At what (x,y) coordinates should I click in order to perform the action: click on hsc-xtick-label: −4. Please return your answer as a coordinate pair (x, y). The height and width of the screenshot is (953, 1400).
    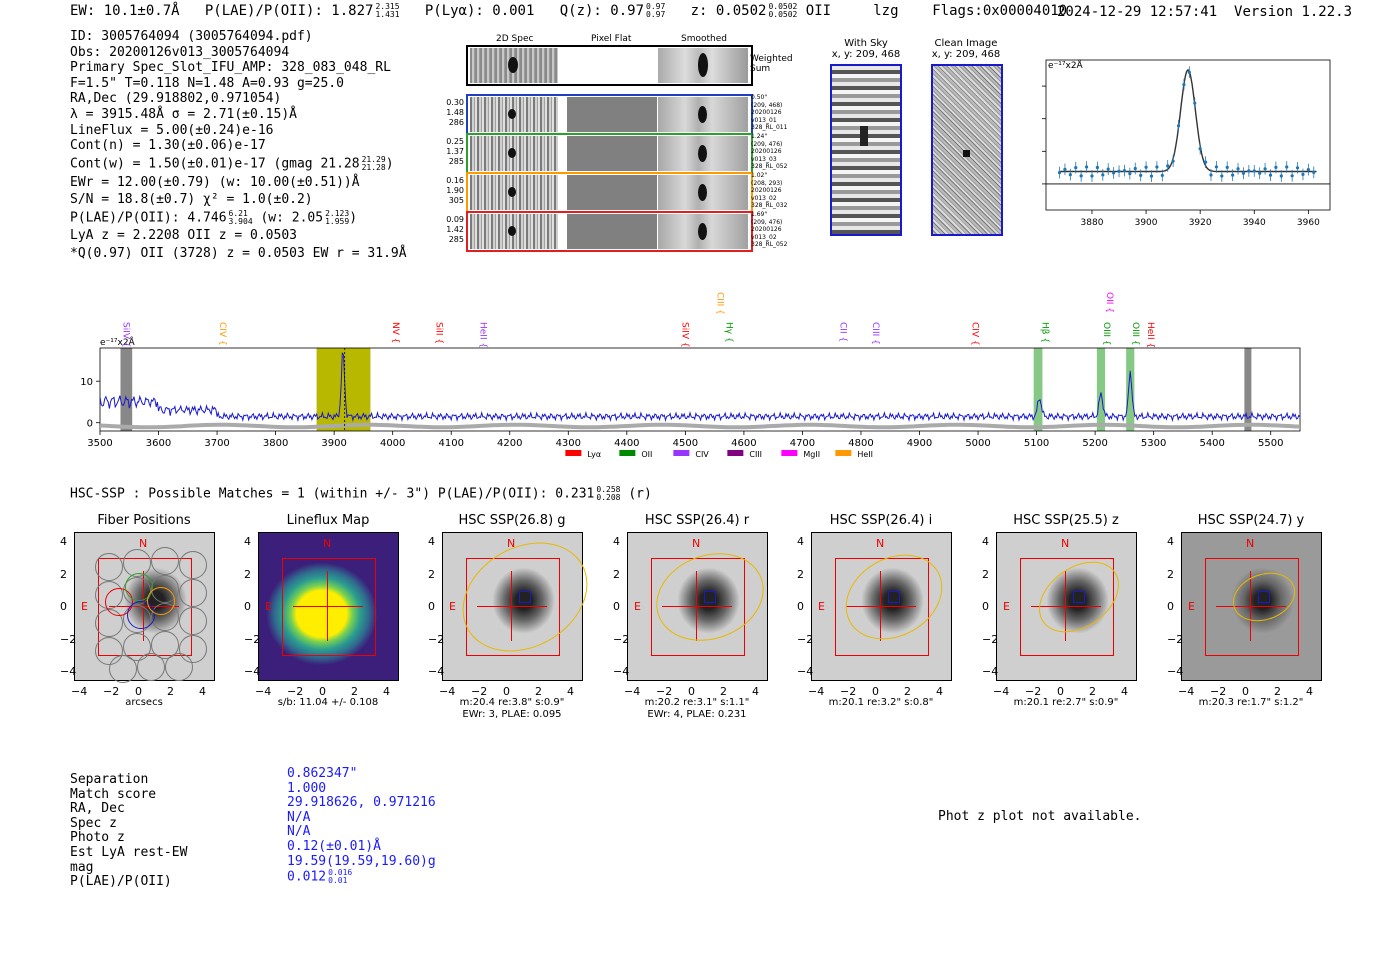
    Looking at the image, I should click on (816, 691).